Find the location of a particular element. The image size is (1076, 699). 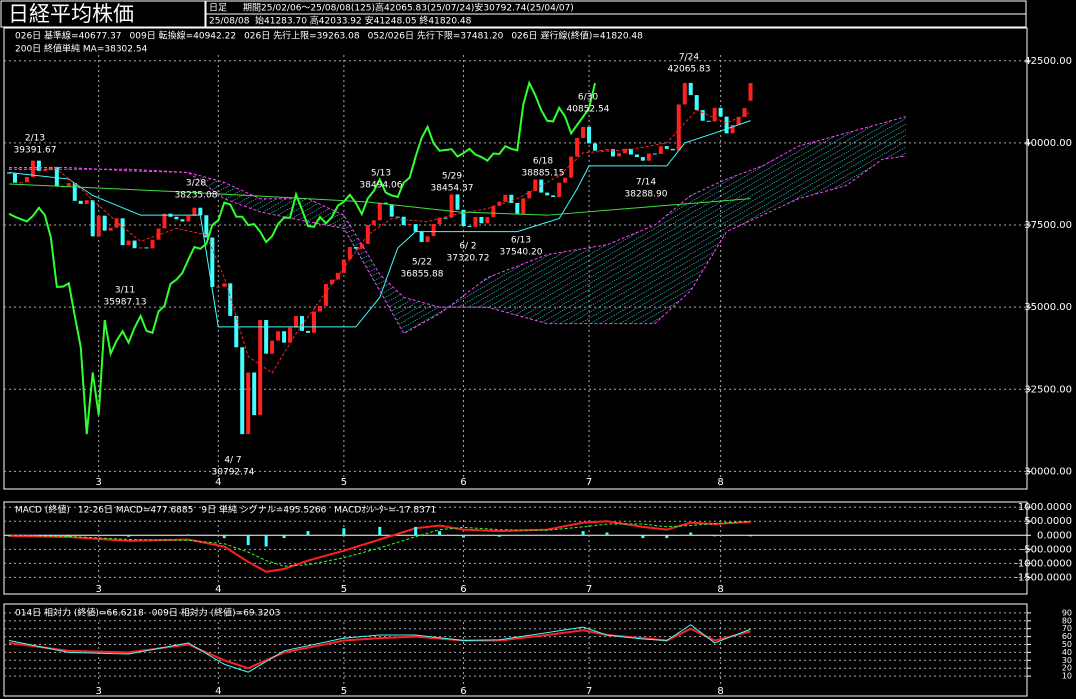

annotation-date: 6/13 is located at coordinates (521, 241).